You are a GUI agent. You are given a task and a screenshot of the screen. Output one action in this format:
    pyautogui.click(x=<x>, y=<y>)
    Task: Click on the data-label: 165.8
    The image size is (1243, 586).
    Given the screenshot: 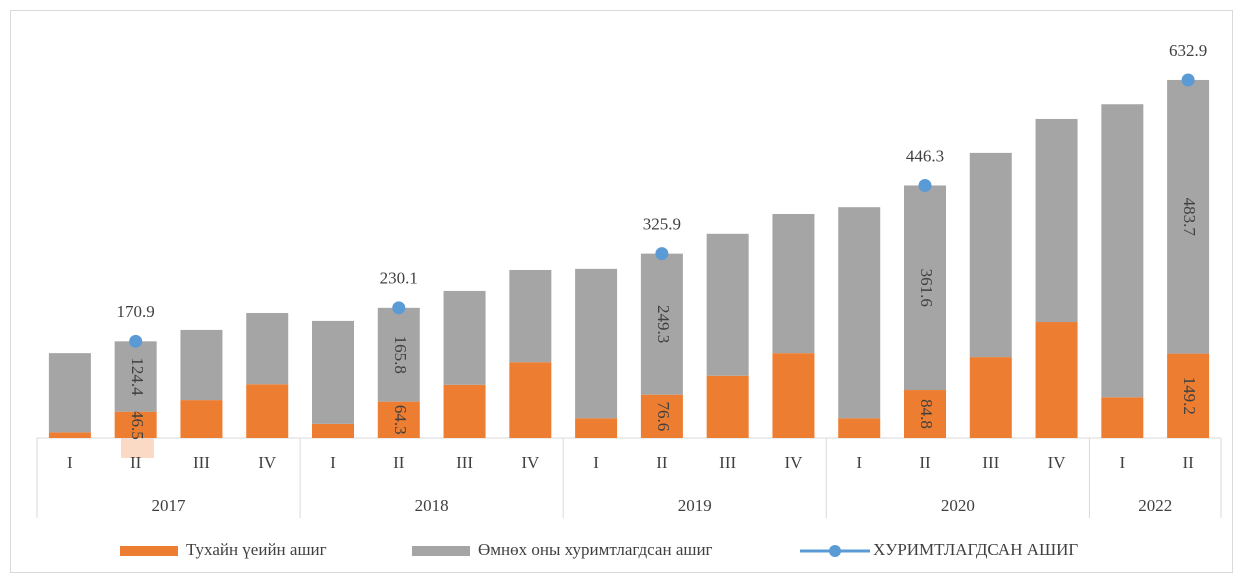 What is the action you would take?
    pyautogui.click(x=400, y=355)
    